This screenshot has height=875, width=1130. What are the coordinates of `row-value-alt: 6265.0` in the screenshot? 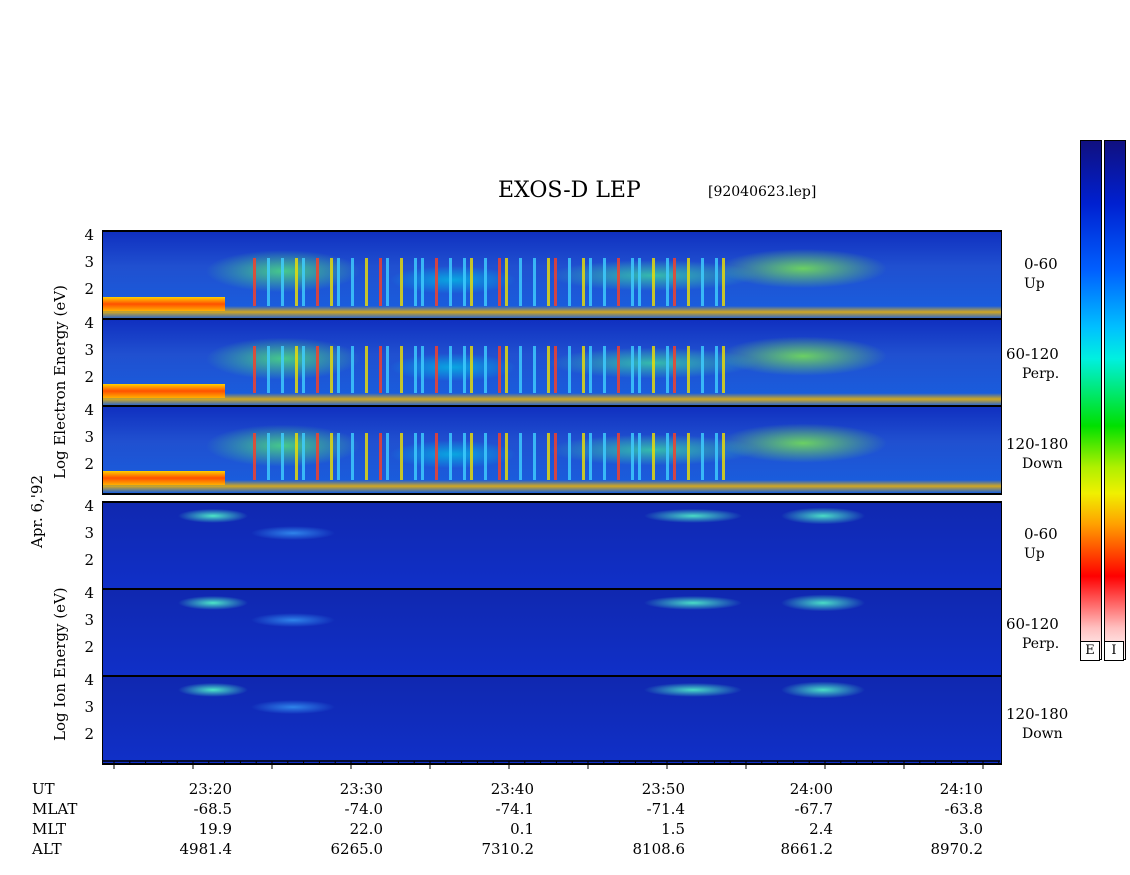 It's located at (357, 849).